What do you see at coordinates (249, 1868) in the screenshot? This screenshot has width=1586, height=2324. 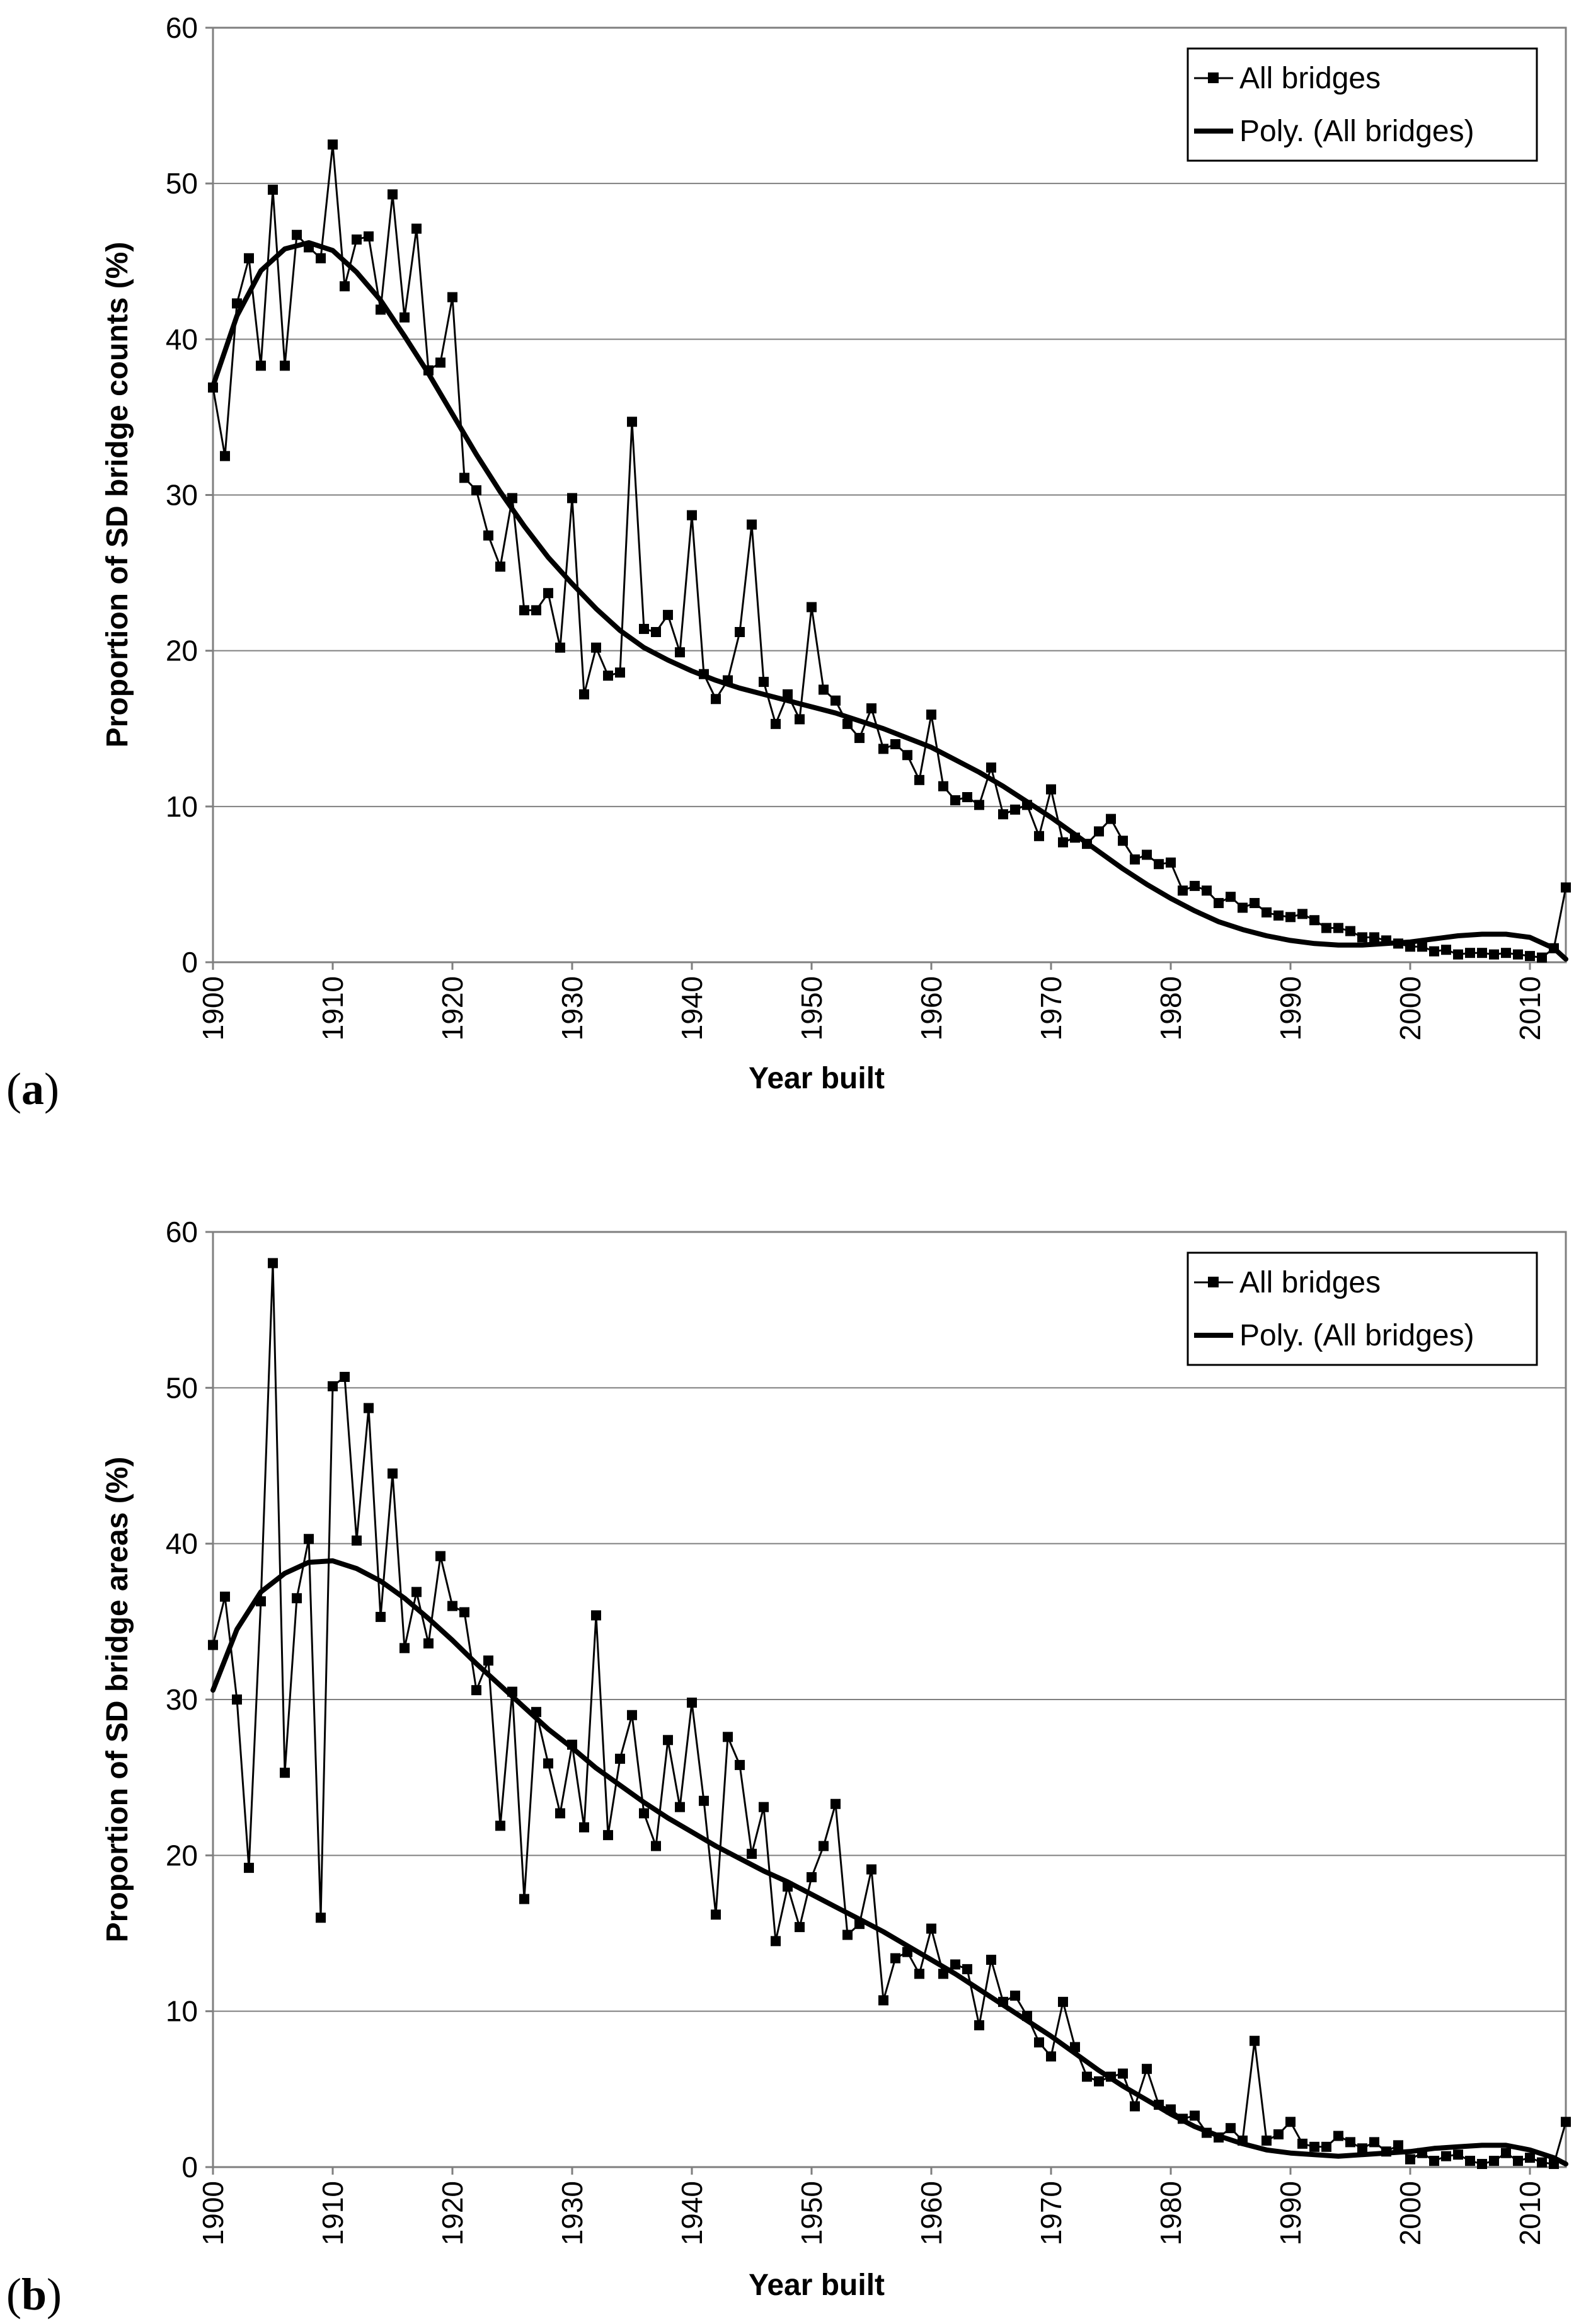 I see `data-point-1903` at bounding box center [249, 1868].